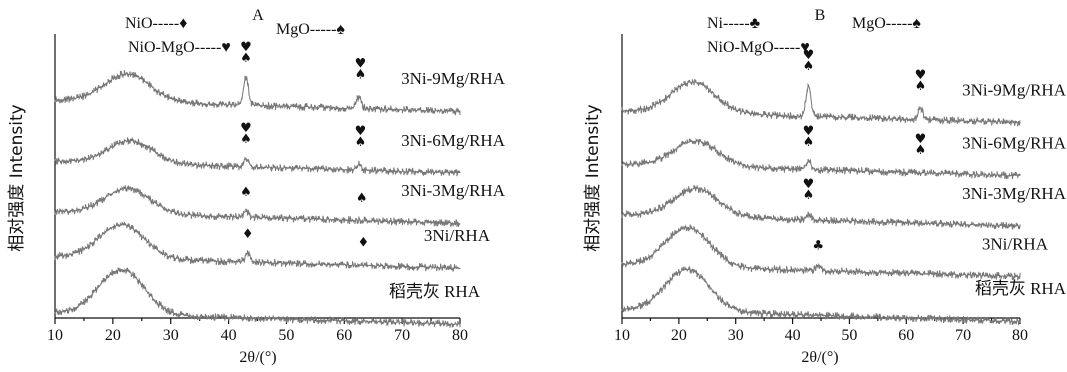  Describe the element at coordinates (818, 245) in the screenshot. I see `peak-marker: ♣` at that location.